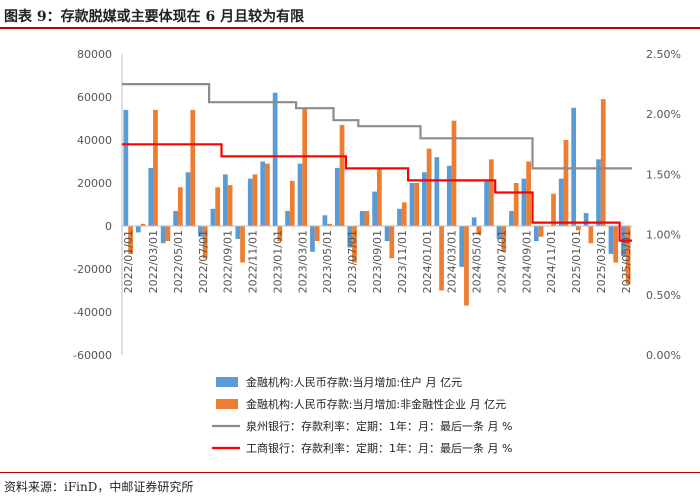 This screenshot has width=700, height=497. Describe the element at coordinates (477, 261) in the screenshot. I see `x-tick-label: 2024/05/01` at that location.